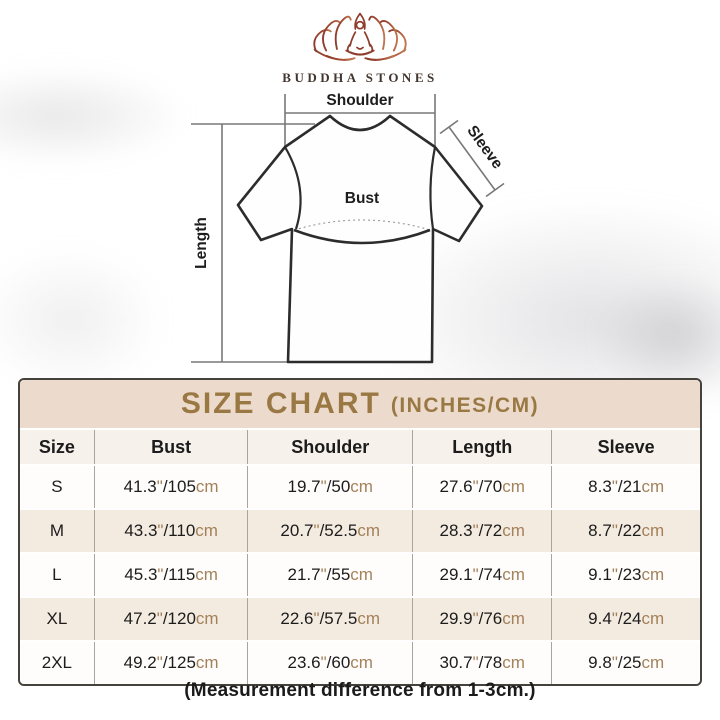  I want to click on measurement-cell: 43.3 "/110 cm, so click(172, 531).